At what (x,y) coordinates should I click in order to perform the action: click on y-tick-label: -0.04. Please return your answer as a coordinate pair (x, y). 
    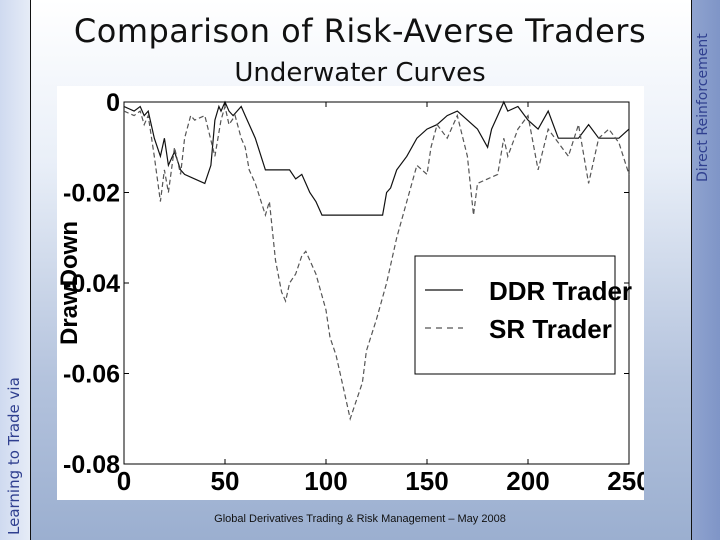
    Looking at the image, I should click on (91, 284).